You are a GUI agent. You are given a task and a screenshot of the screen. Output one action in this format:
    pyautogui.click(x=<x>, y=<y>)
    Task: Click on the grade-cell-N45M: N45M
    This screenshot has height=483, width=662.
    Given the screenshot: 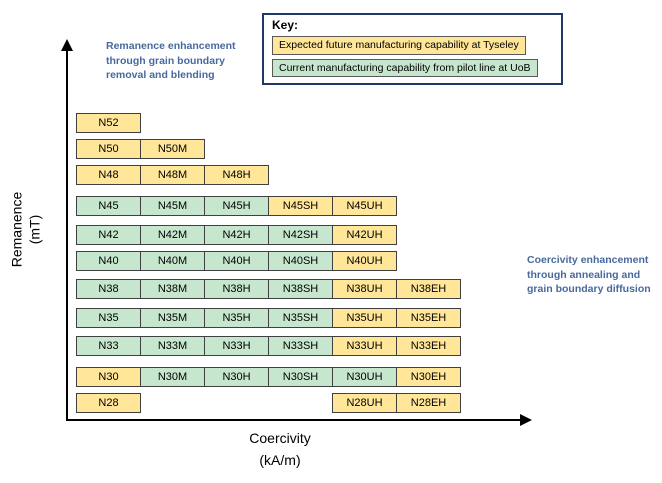 What is the action you would take?
    pyautogui.click(x=172, y=206)
    